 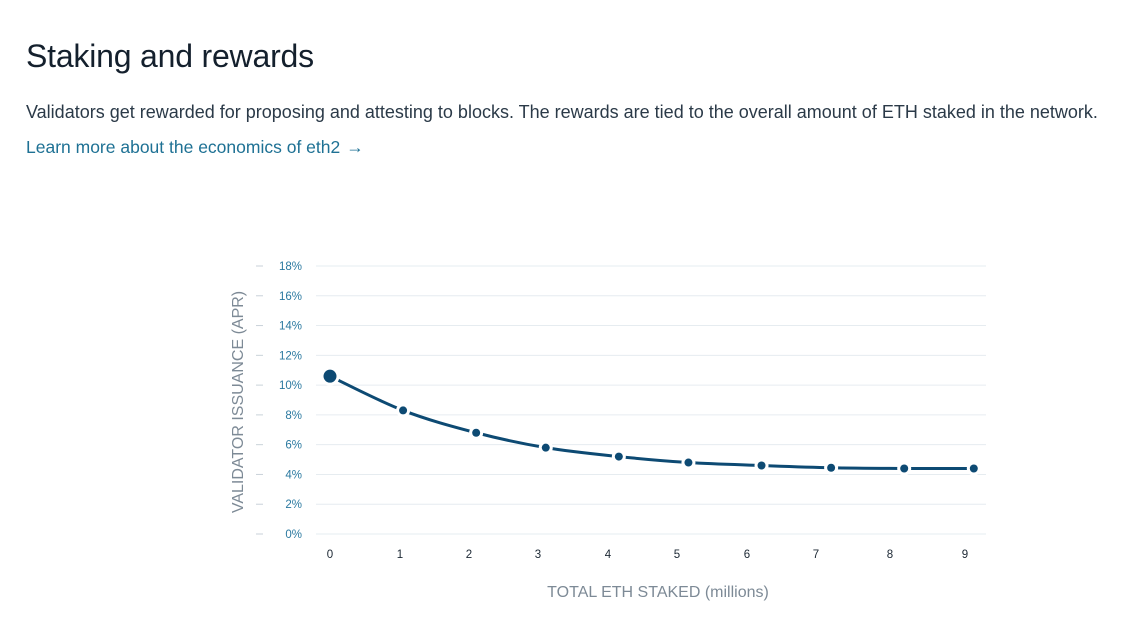 I want to click on y-tick-label: 16%, so click(x=290, y=297).